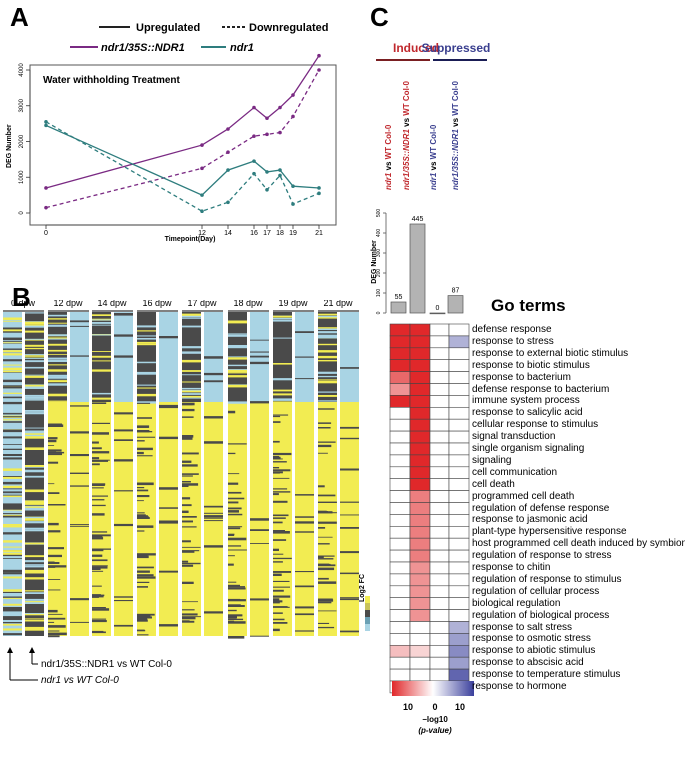  Describe the element at coordinates (523, 496) in the screenshot. I see `go-term-label: programmed cell death` at that location.